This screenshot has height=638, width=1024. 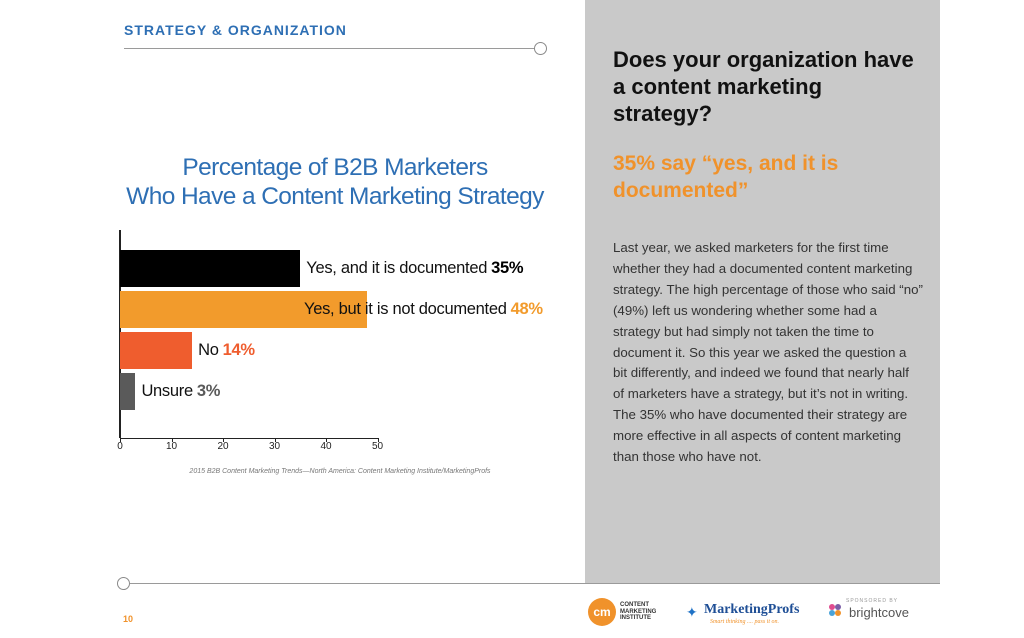 I want to click on marketingprofs-name: MarketingProfs, so click(x=752, y=609).